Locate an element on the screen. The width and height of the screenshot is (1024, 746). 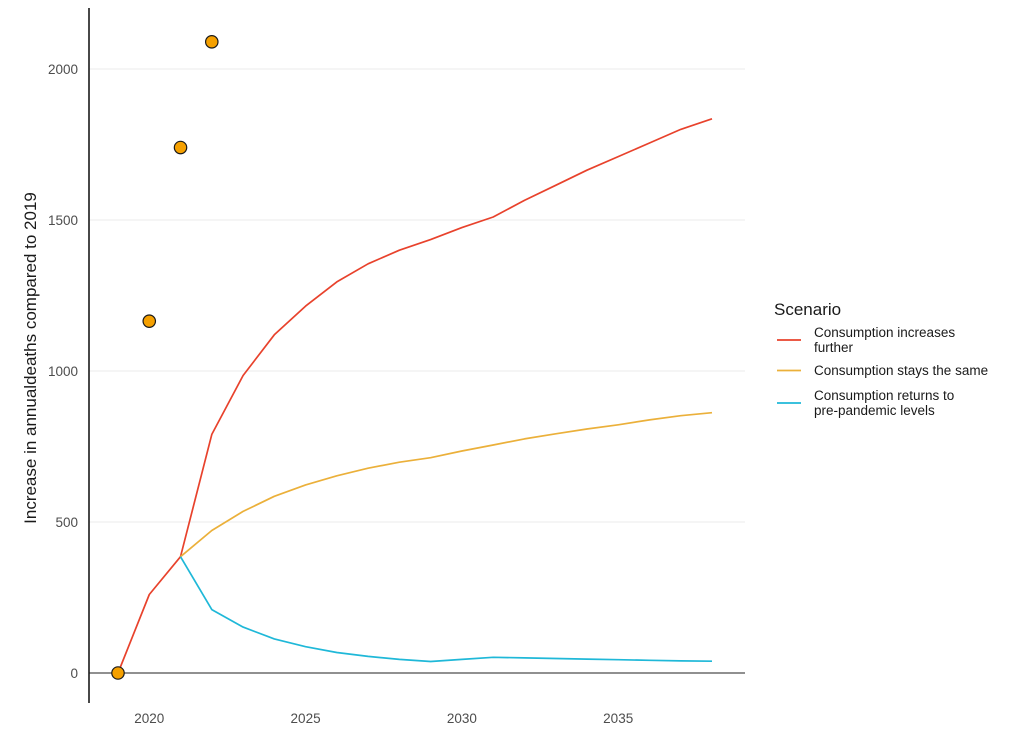
x-tick-label: 2025 is located at coordinates (306, 718).